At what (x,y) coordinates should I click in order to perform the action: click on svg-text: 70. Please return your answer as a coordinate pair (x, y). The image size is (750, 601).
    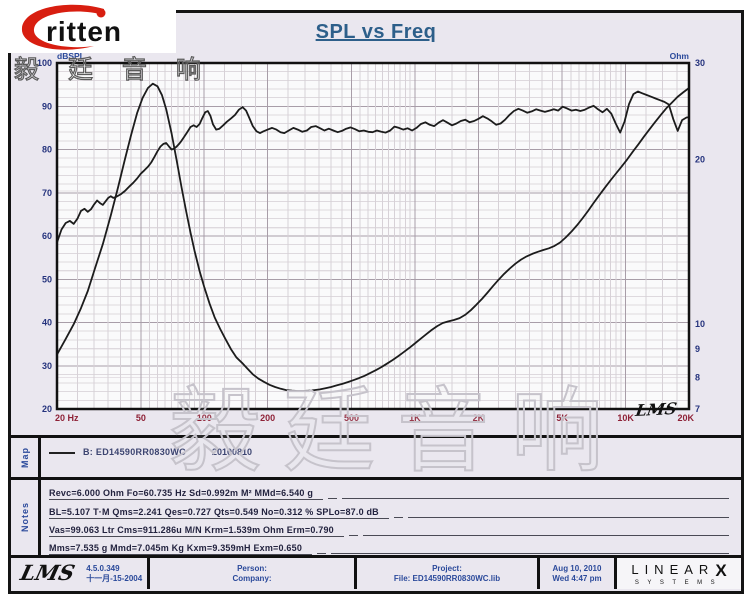
    Looking at the image, I should click on (47, 193).